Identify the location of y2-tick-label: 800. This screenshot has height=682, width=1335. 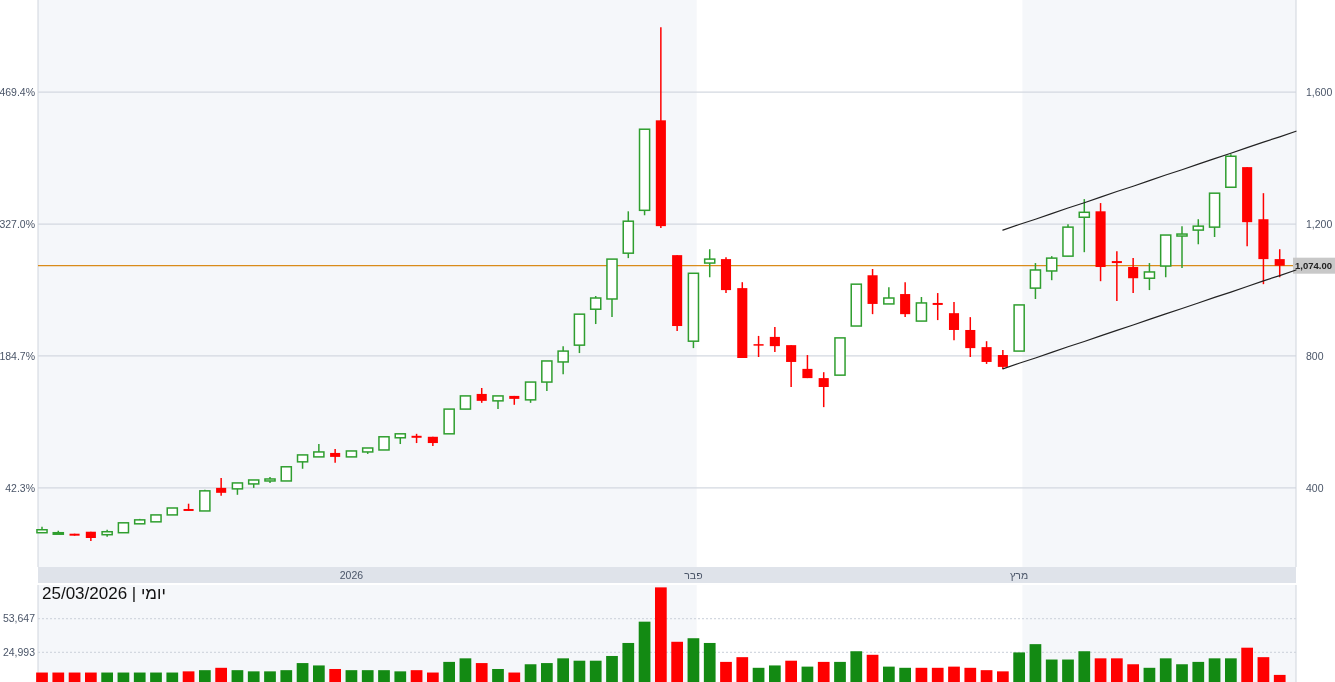
(1315, 355).